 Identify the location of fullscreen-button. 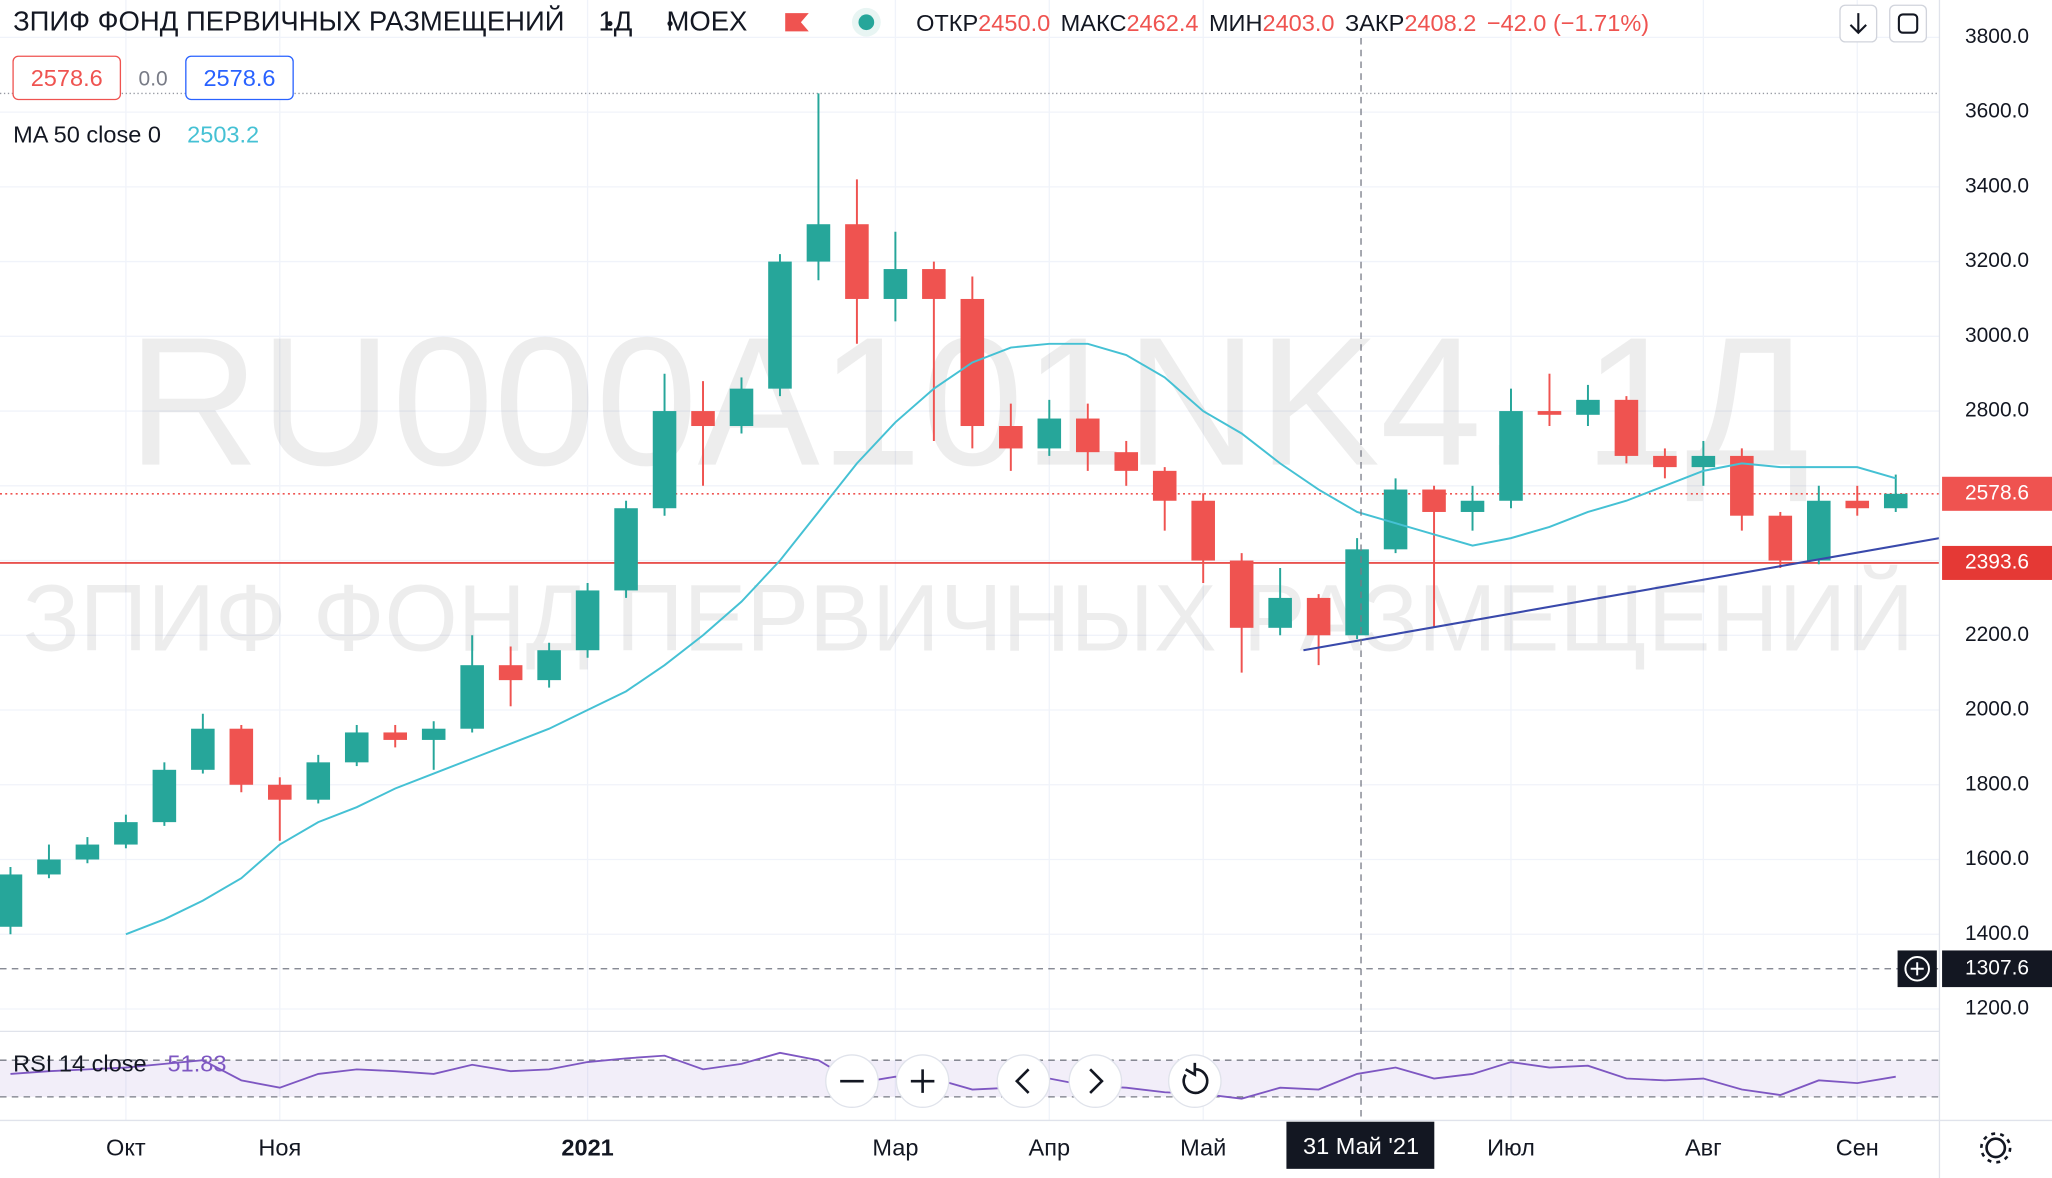
(1908, 23).